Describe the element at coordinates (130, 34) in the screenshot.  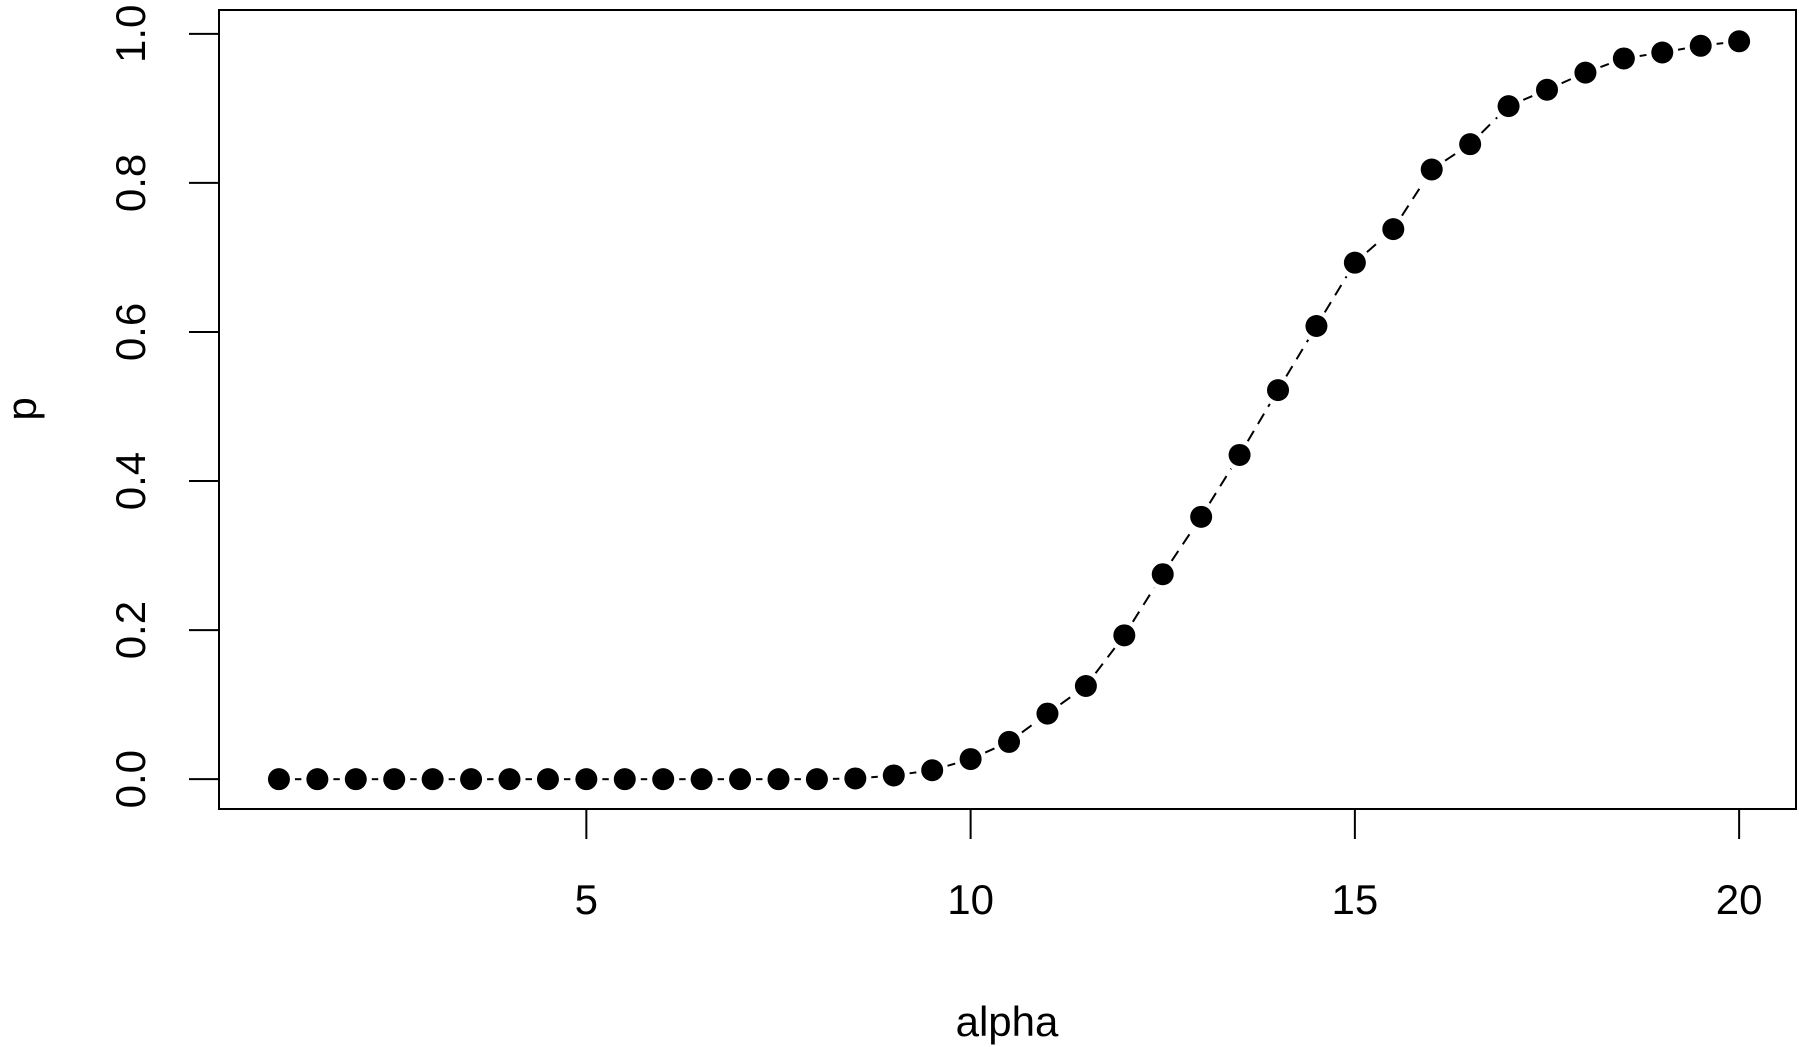
I see `y-tick-label: 1.0` at that location.